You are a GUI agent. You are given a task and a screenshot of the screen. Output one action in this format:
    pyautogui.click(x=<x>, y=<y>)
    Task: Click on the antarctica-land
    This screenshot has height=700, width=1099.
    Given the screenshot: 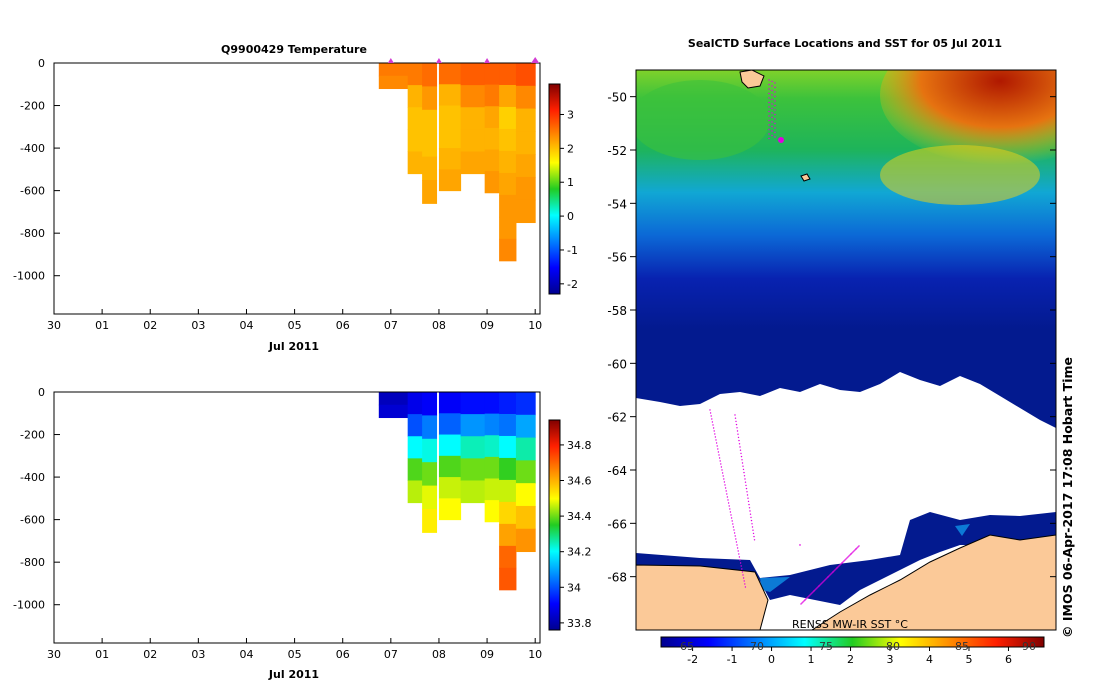 What is the action you would take?
    pyautogui.click(x=846, y=582)
    